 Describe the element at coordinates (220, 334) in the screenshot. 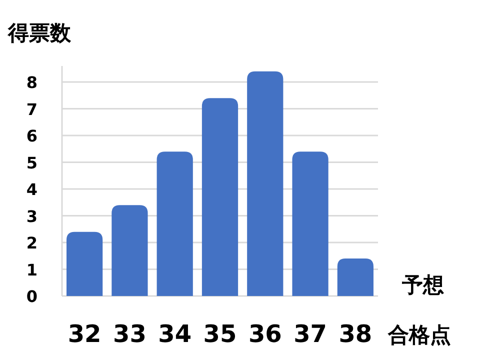

I see `x-tick-label: 35` at that location.